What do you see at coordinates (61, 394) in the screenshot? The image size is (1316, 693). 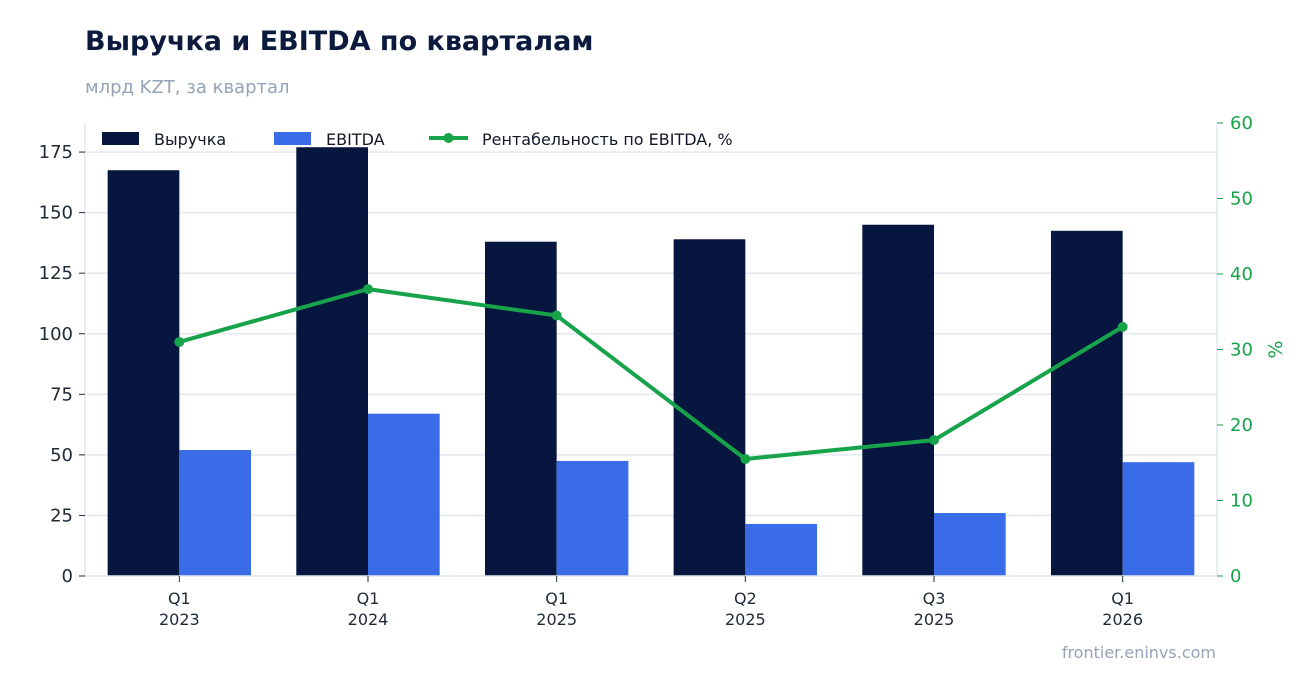 I see `y-tick-label: 75` at bounding box center [61, 394].